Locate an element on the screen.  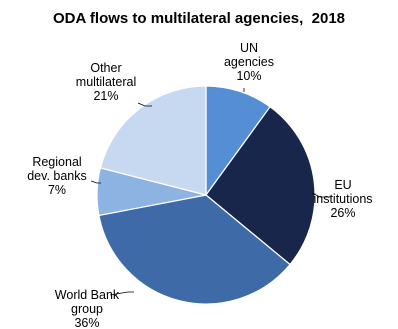
slice-name-label: Regional is located at coordinates (56, 162).